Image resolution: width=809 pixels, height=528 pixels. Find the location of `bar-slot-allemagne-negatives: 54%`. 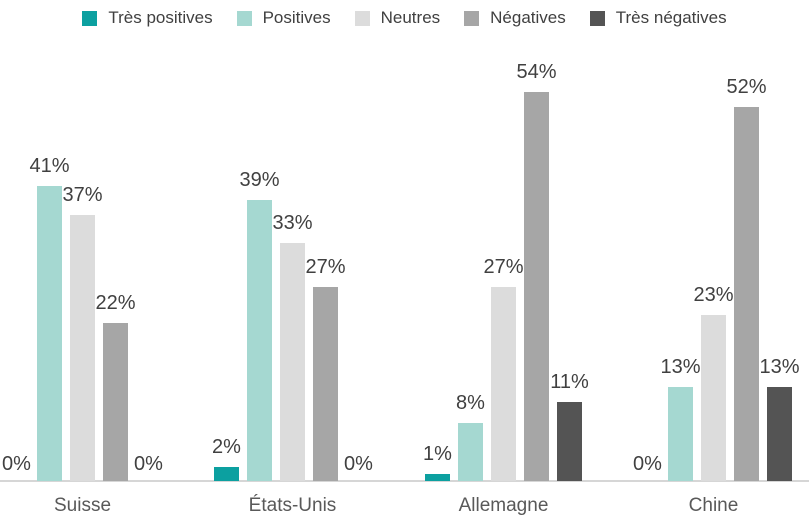

bar-slot-allemagne-negatives: 54% is located at coordinates (536, 240).